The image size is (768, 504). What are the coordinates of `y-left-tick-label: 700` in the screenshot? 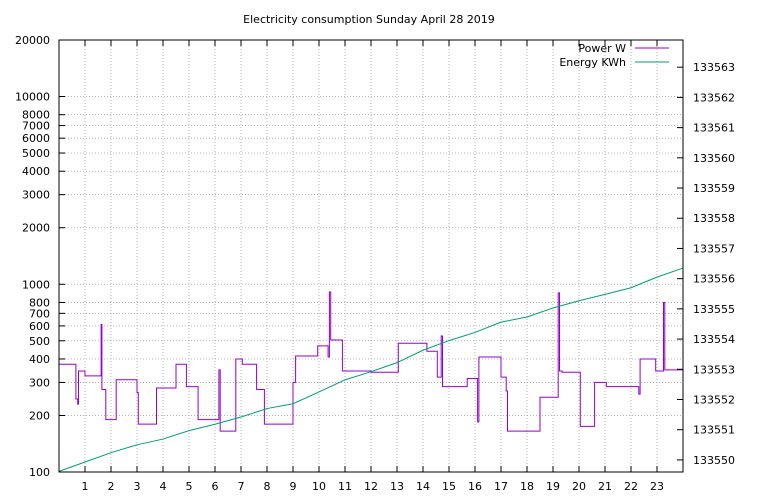 It's located at (39, 313).